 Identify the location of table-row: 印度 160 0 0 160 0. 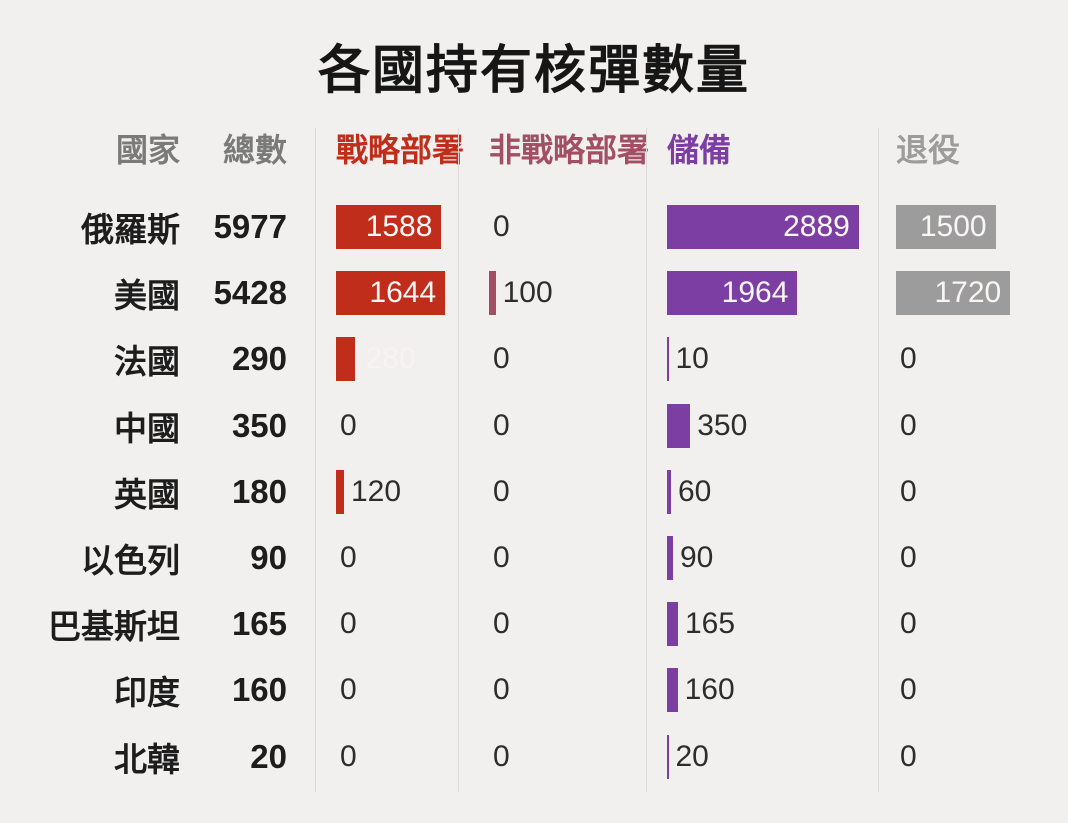
(534, 690).